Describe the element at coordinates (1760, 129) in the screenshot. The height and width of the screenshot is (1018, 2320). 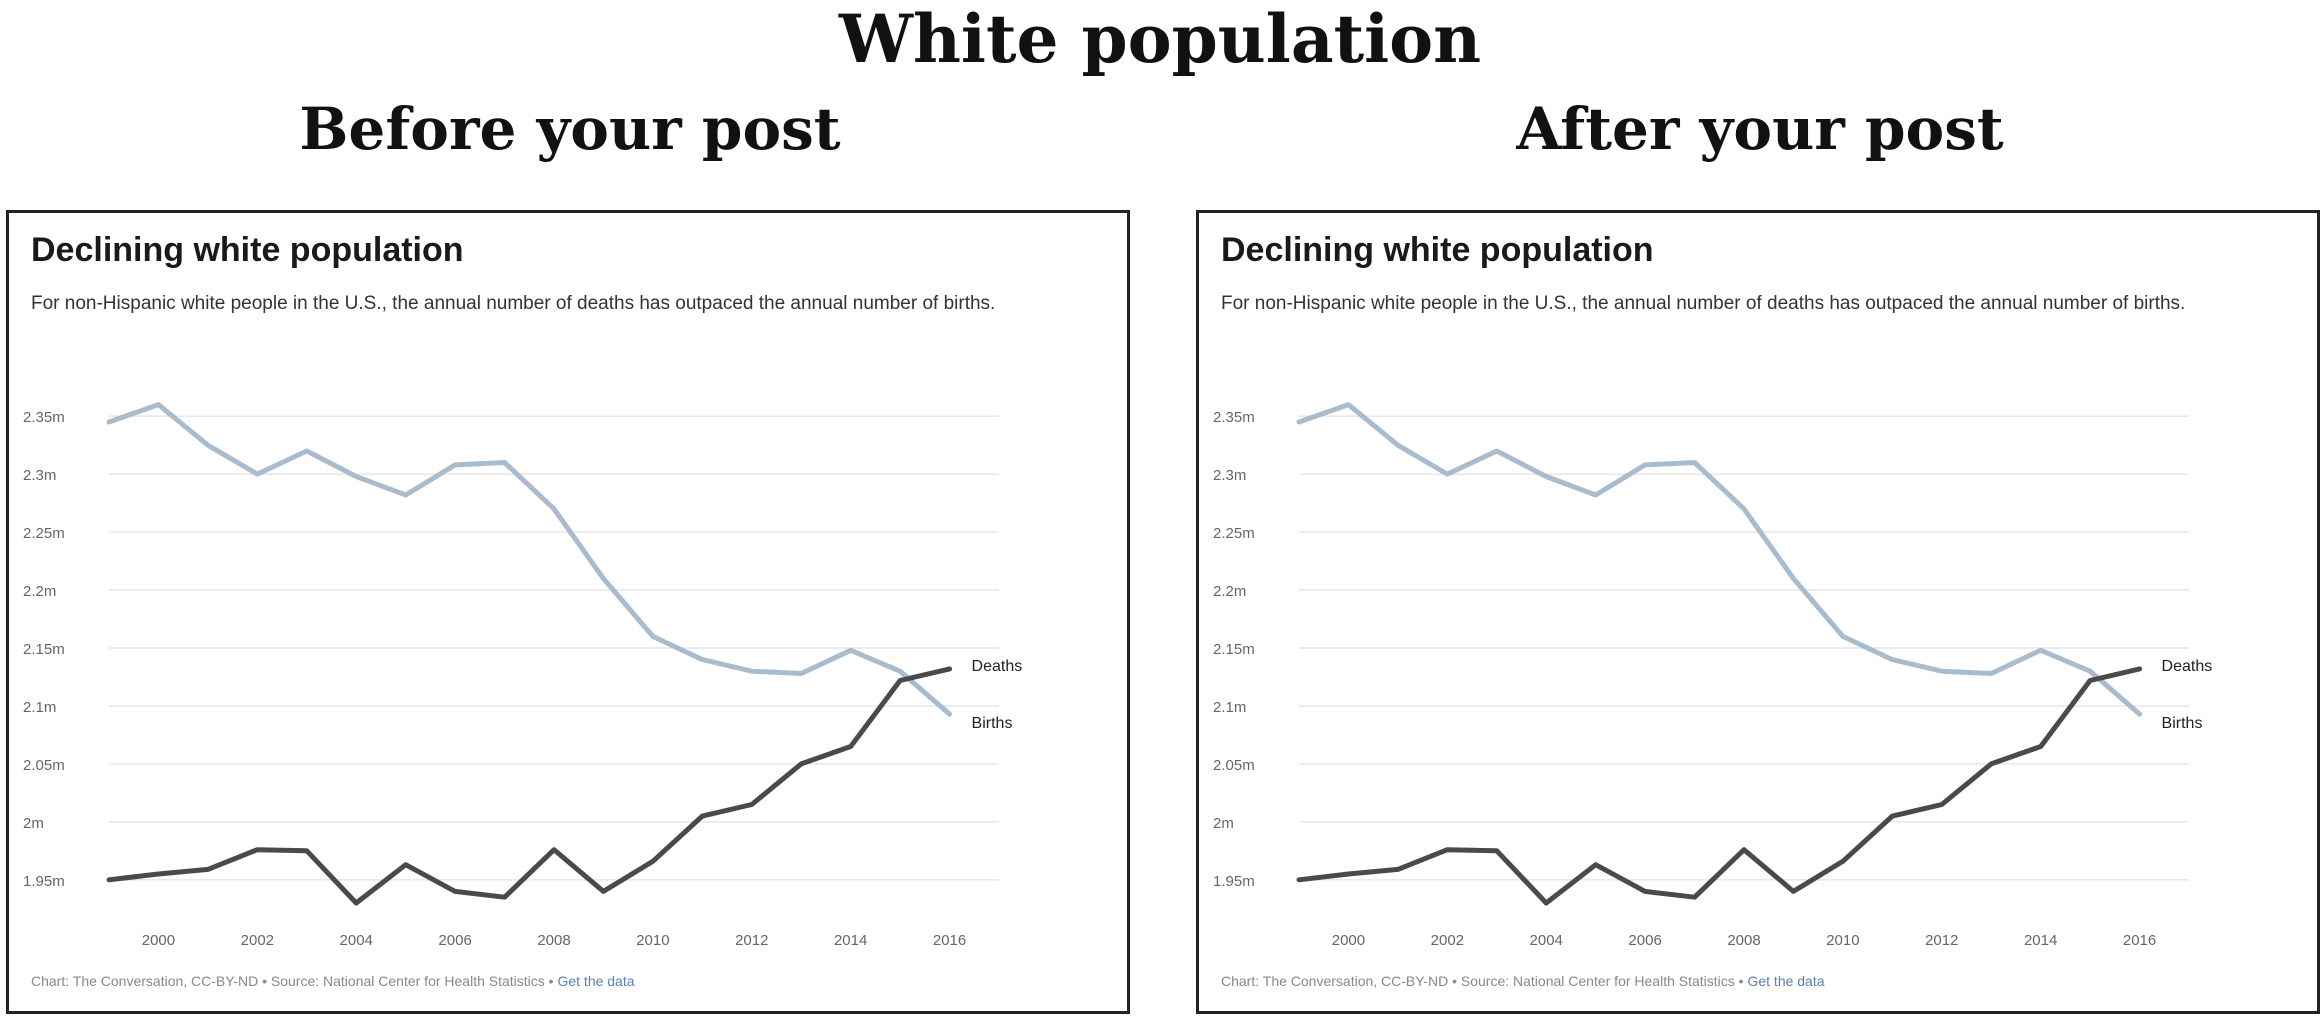
I see `right-panel-caption: After your post` at that location.